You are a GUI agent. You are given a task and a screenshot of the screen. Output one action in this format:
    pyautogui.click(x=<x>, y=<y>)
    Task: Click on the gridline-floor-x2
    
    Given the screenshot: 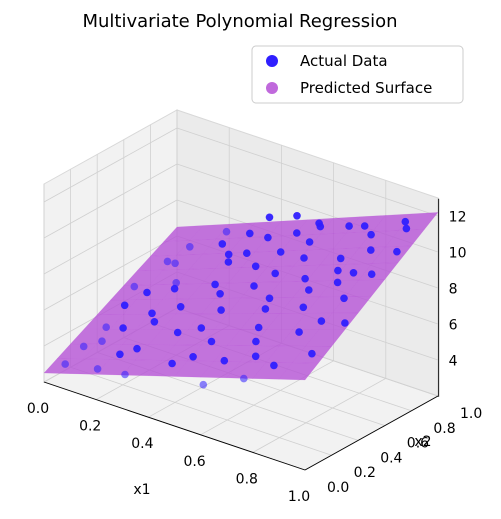 What is the action you would take?
    pyautogui.click(x=201, y=411)
    